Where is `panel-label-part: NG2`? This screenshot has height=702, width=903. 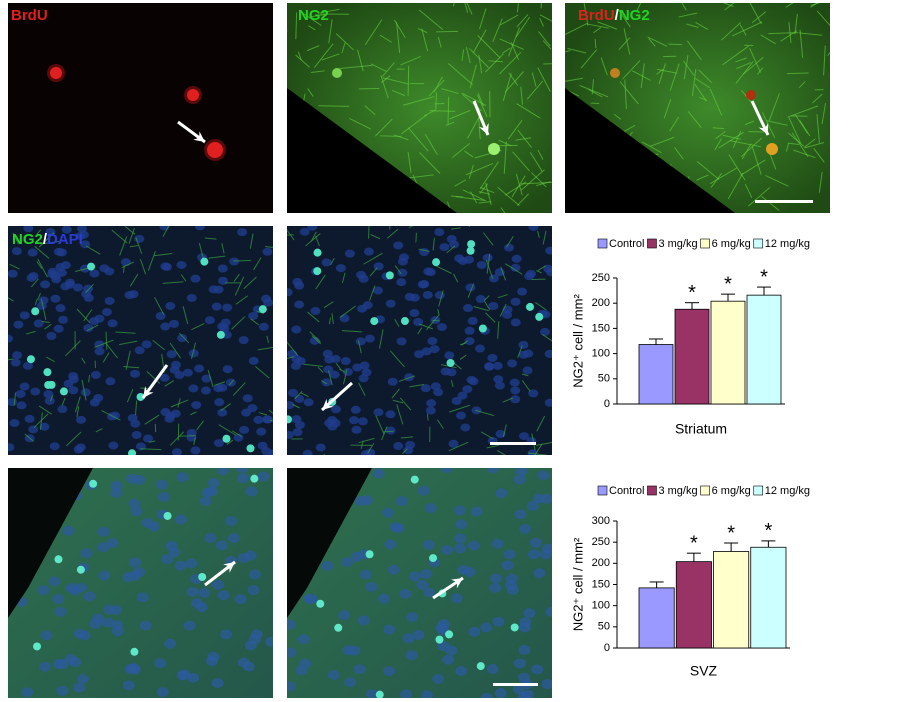 panel-label-part: NG2 is located at coordinates (313, 15).